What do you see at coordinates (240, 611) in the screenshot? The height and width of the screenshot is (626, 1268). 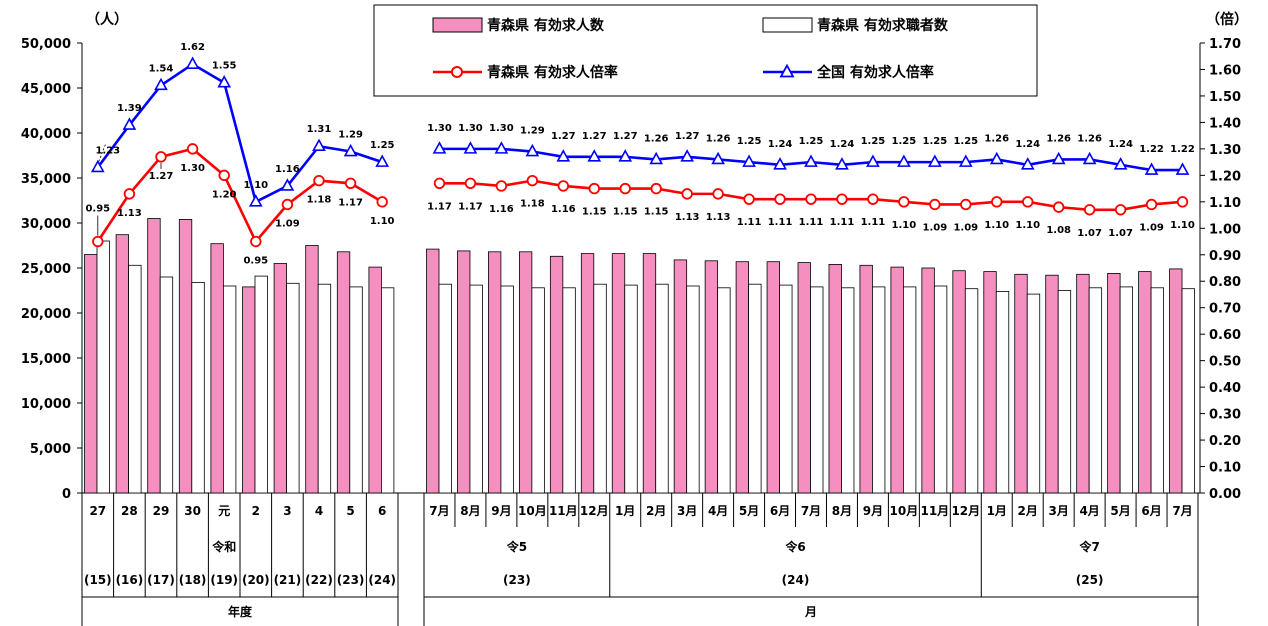 I see `annual-group-label: 年度` at bounding box center [240, 611].